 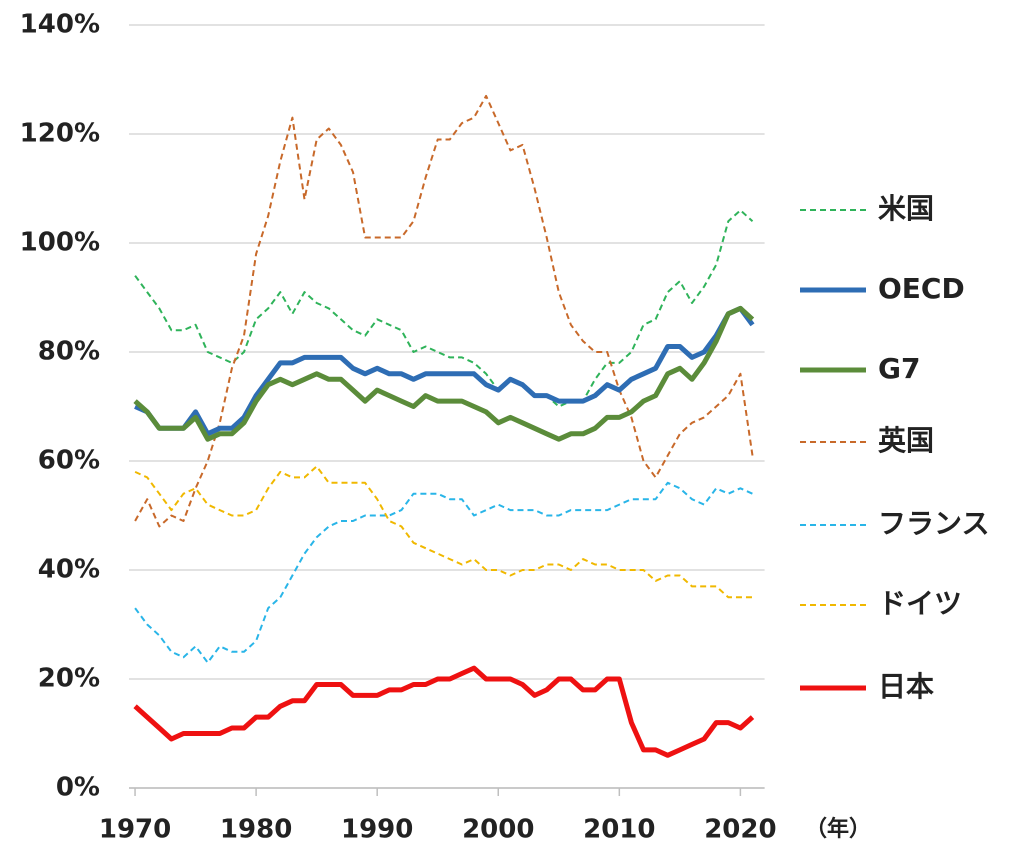 What do you see at coordinates (69, 679) in the screenshot?
I see `y-tick-label: 20%` at bounding box center [69, 679].